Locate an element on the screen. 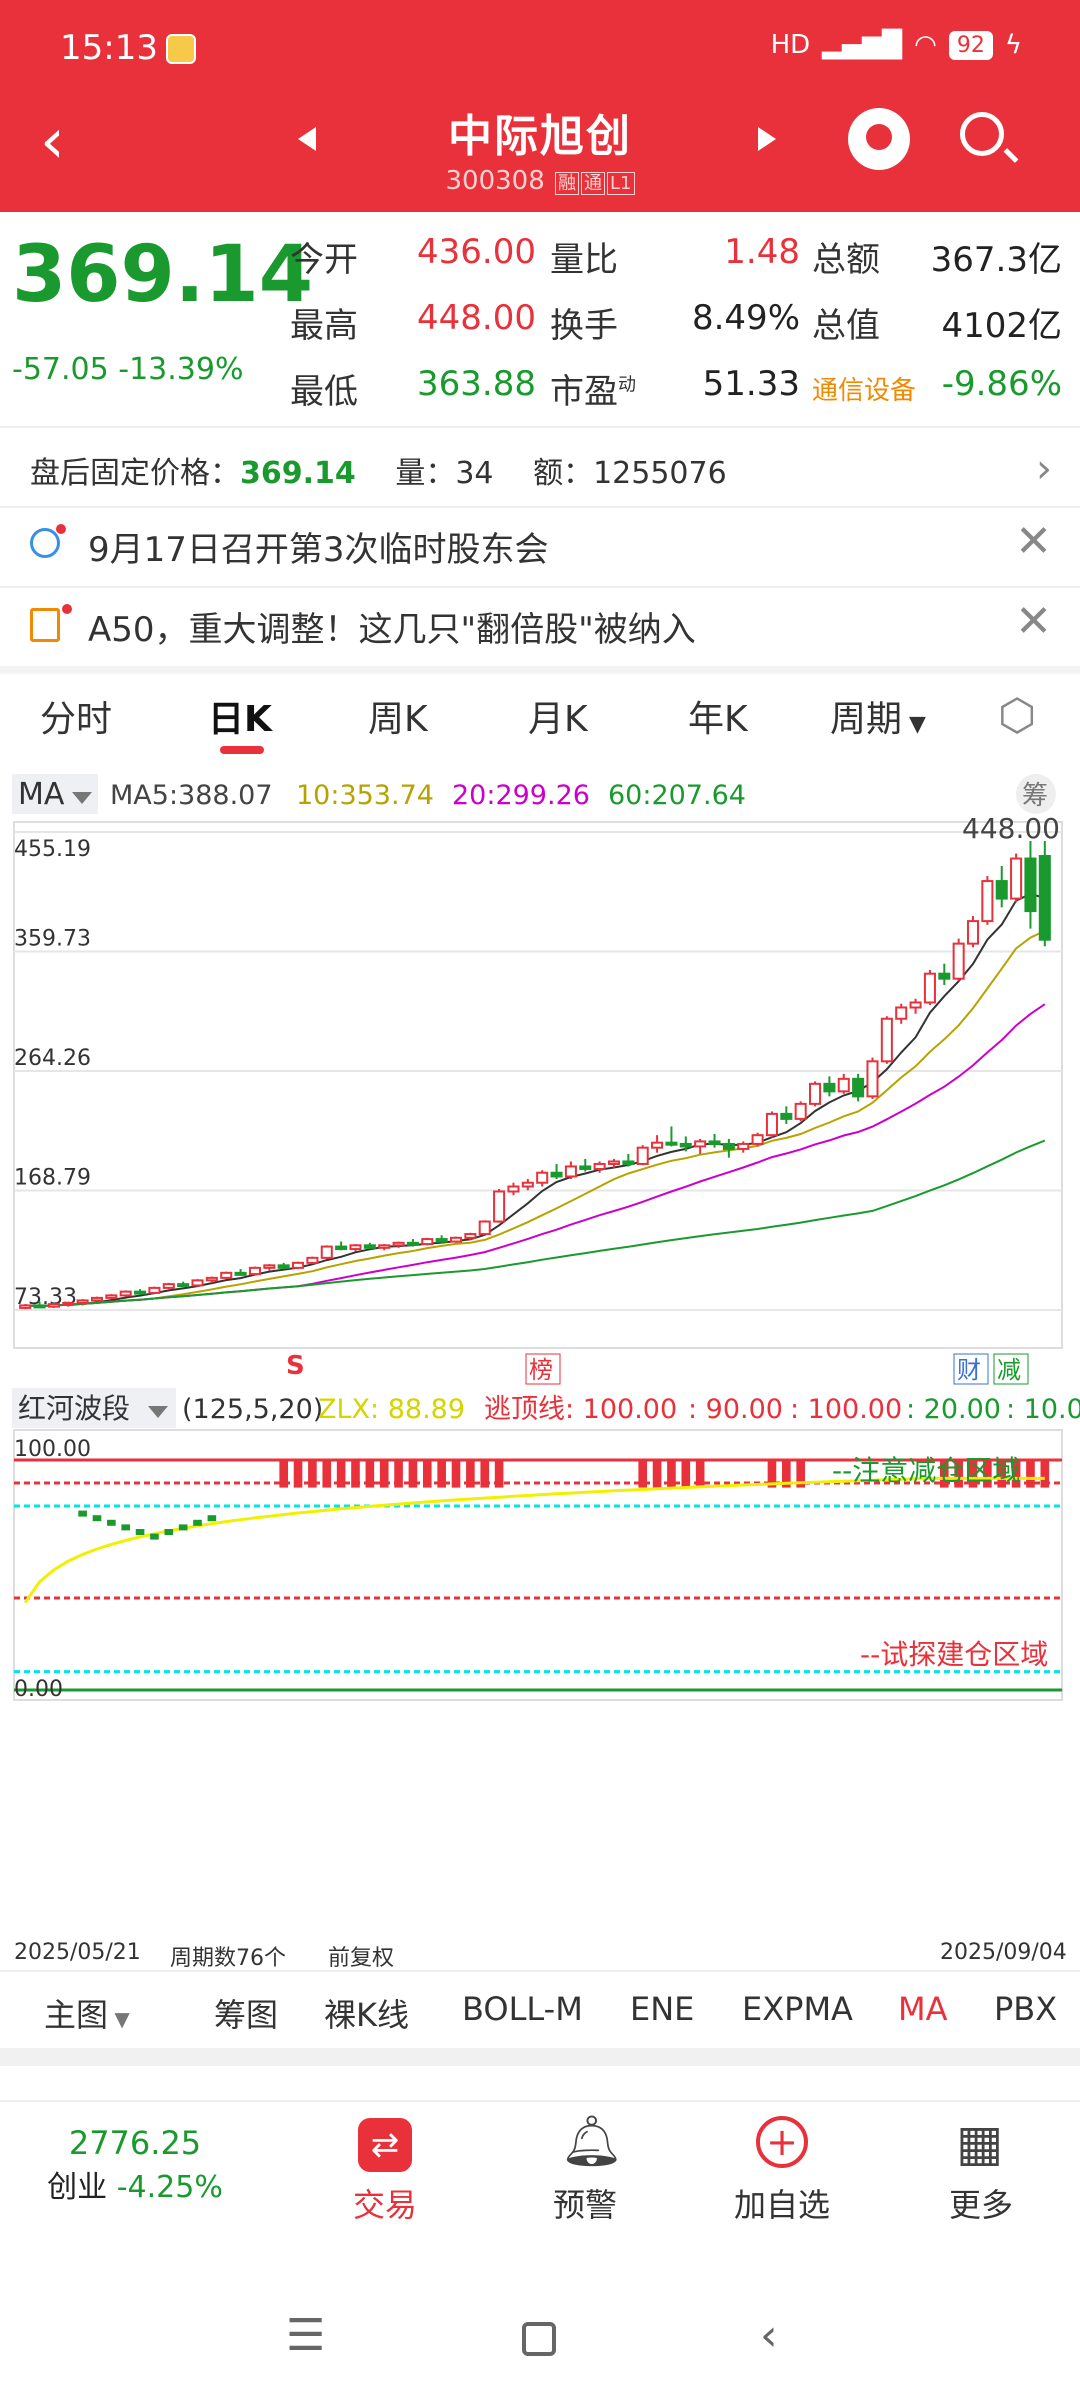  toolbar-pbx: PBX is located at coordinates (1026, 2009).